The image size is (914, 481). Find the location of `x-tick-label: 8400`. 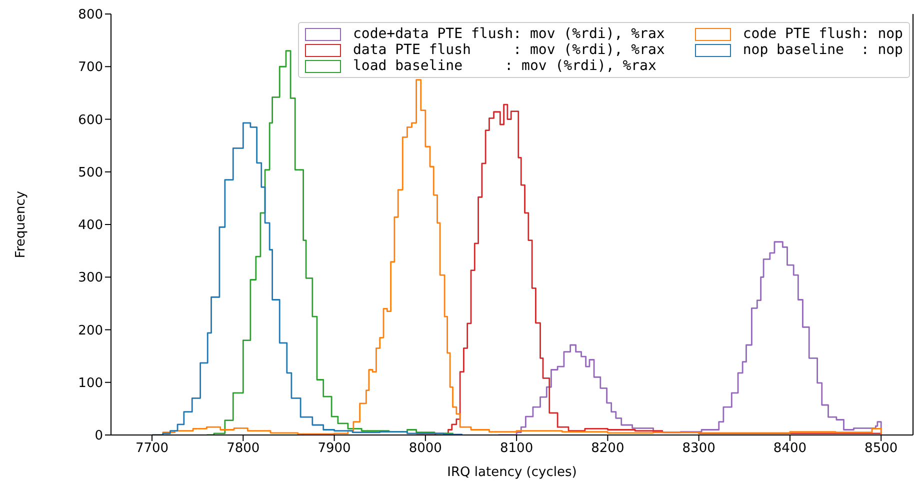

x-tick-label: 8400 is located at coordinates (790, 448).